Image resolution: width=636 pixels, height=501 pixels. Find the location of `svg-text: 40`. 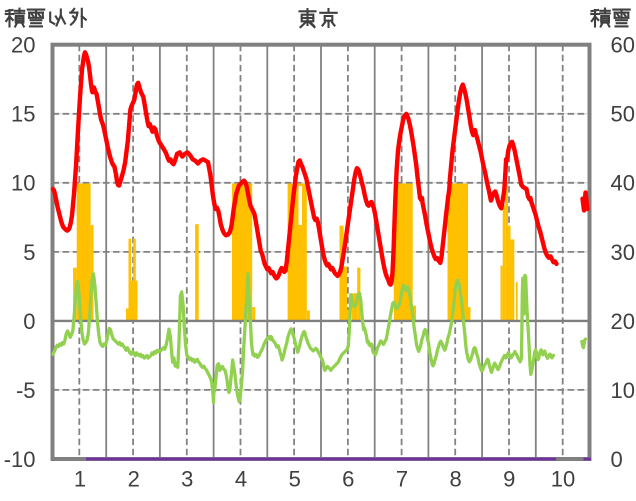

svg-text: 40 is located at coordinates (623, 183).